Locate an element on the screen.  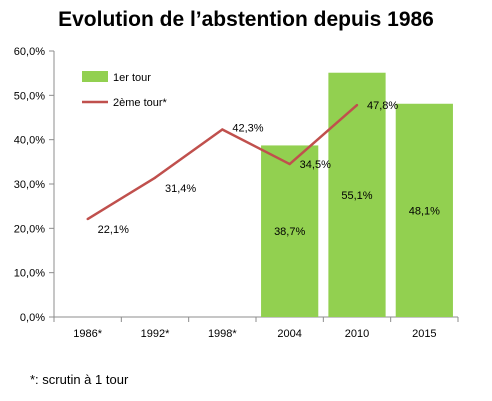
y-tick-label: 30,0% is located at coordinates (29, 185).